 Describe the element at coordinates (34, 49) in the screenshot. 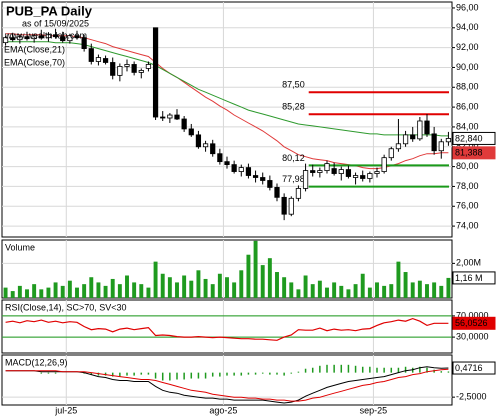

I see `legend-entry: EMA(Close,21)` at that location.